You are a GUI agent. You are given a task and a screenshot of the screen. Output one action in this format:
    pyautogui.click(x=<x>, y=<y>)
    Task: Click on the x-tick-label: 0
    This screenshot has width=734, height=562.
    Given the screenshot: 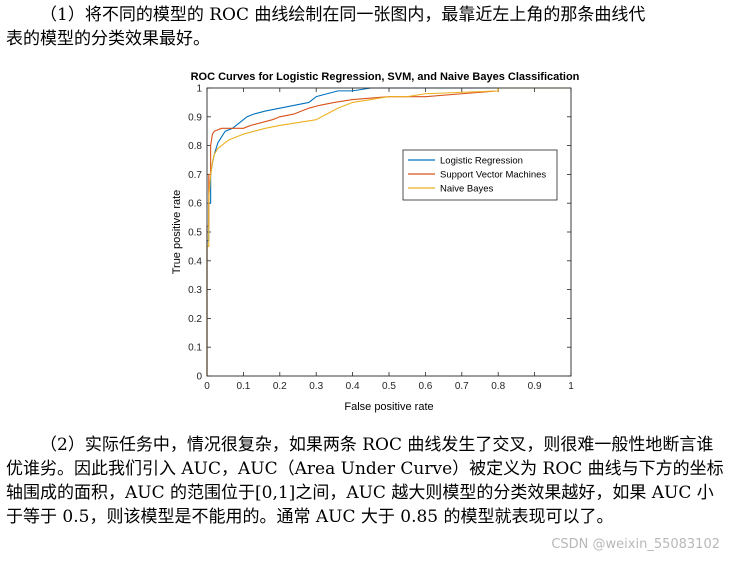 What is the action you would take?
    pyautogui.click(x=207, y=386)
    